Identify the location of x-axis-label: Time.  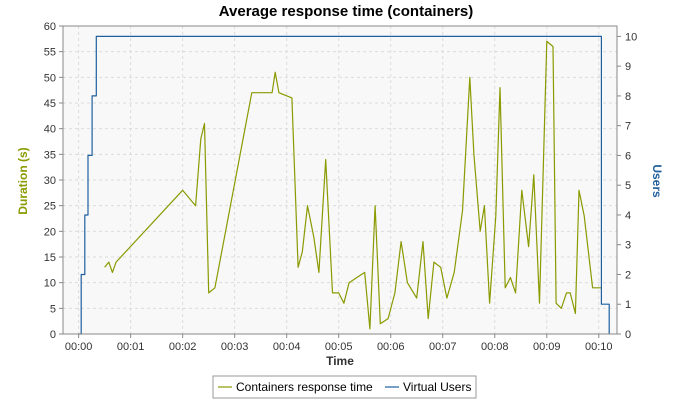
(340, 361).